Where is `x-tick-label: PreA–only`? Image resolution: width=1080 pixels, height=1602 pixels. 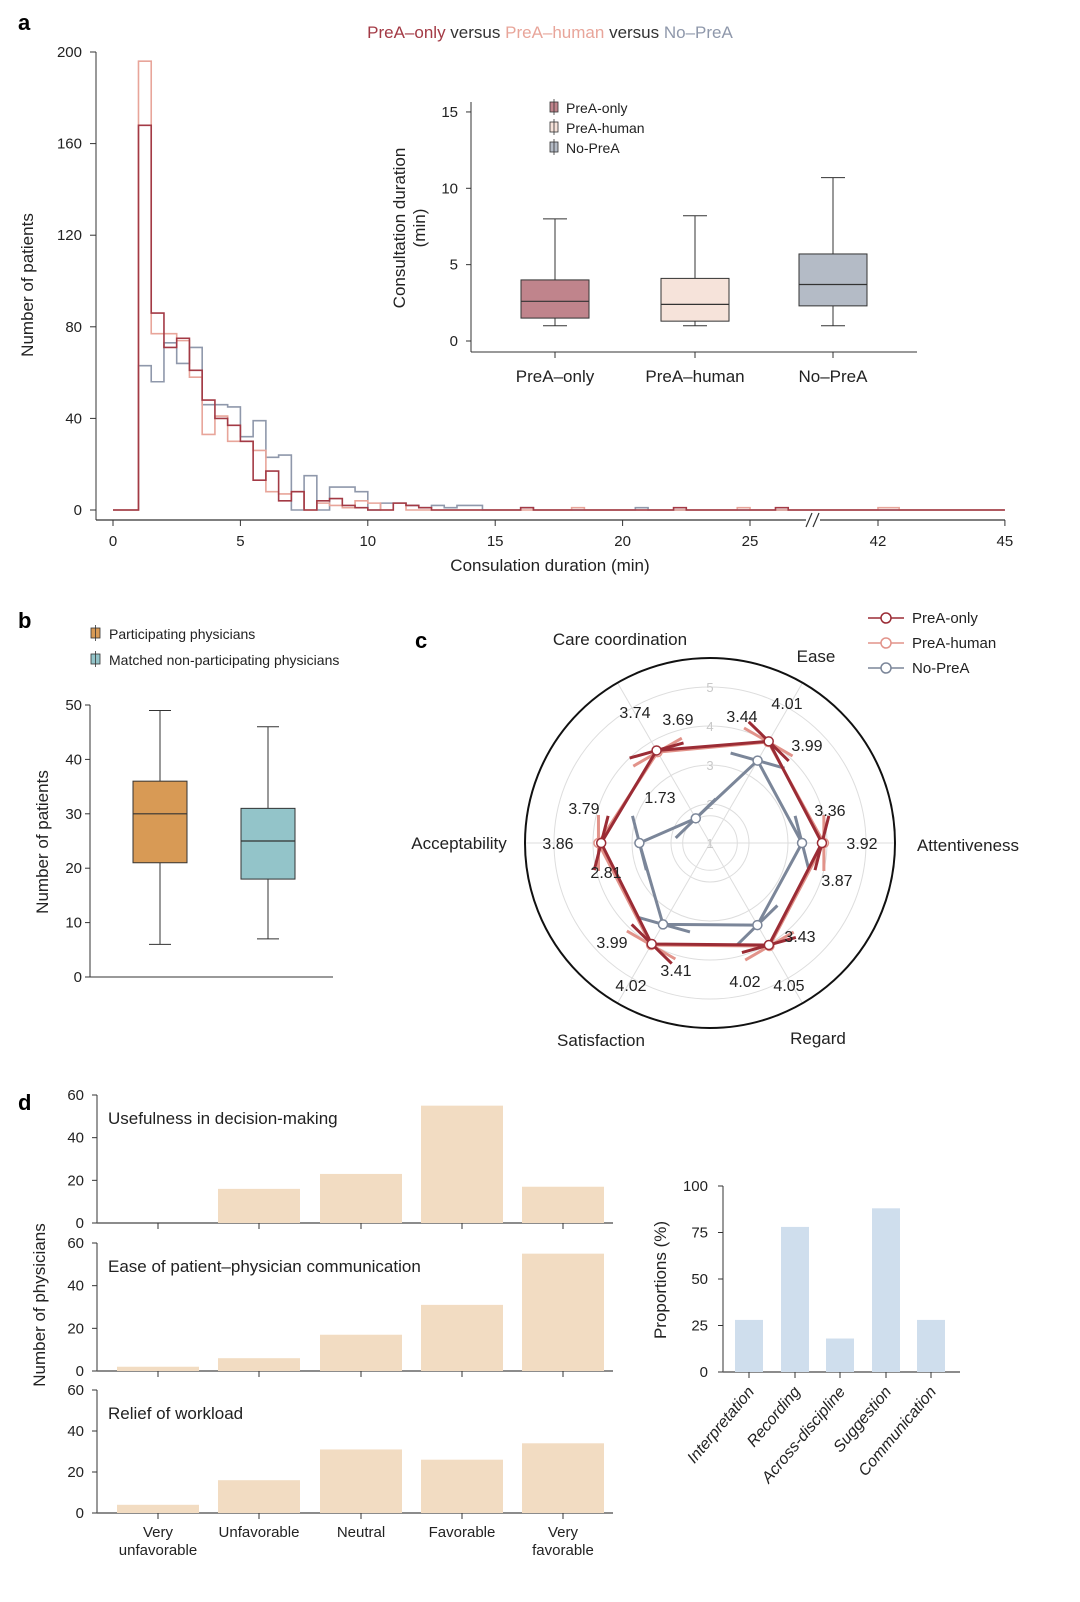
x-tick-label: PreA–only is located at coordinates (555, 376).